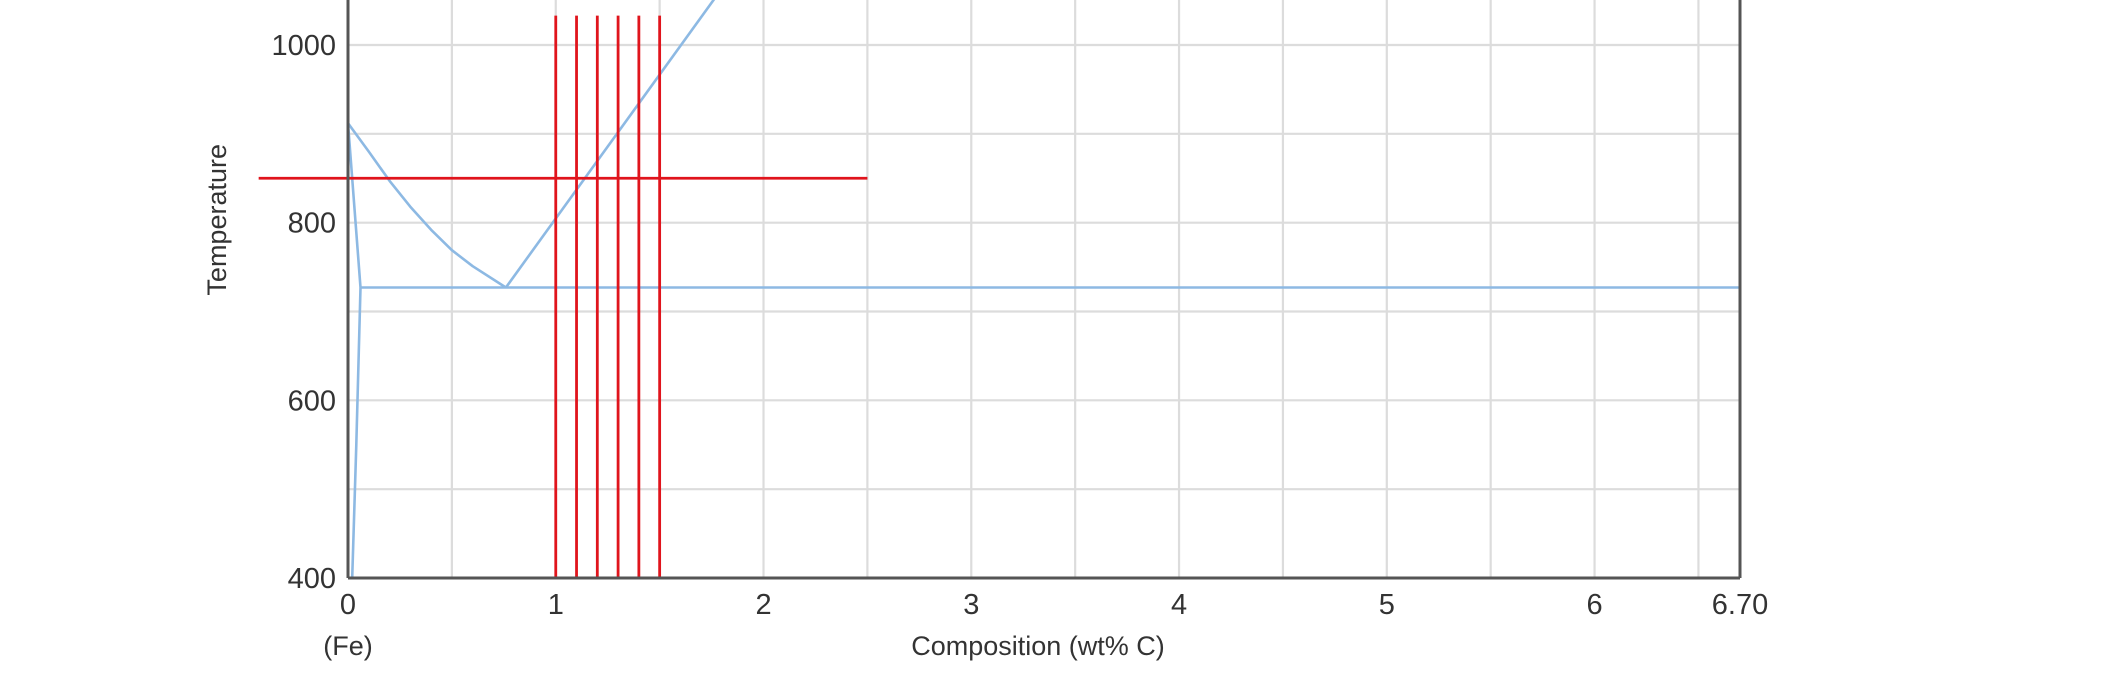 Image resolution: width=2116 pixels, height=699 pixels. Describe the element at coordinates (1038, 646) in the screenshot. I see `x-axis-label: Composition (wt% C)` at that location.